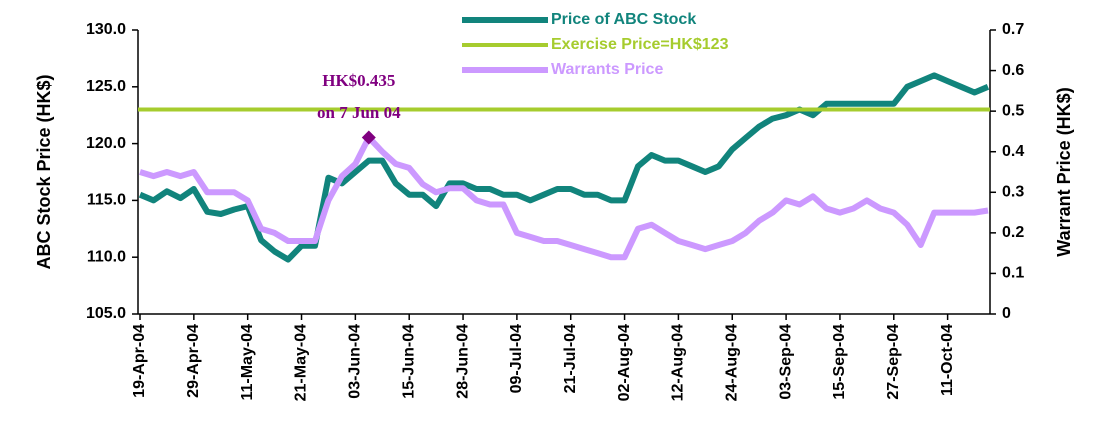 This screenshot has height=440, width=1104. What do you see at coordinates (1013, 110) in the screenshot?
I see `y2-tick-label: 0.5` at bounding box center [1013, 110].